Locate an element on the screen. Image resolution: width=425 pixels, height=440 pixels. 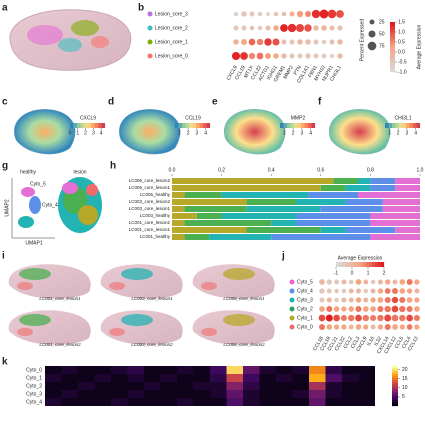
x-tick-label: 1.0 is located at coordinates (420, 170).